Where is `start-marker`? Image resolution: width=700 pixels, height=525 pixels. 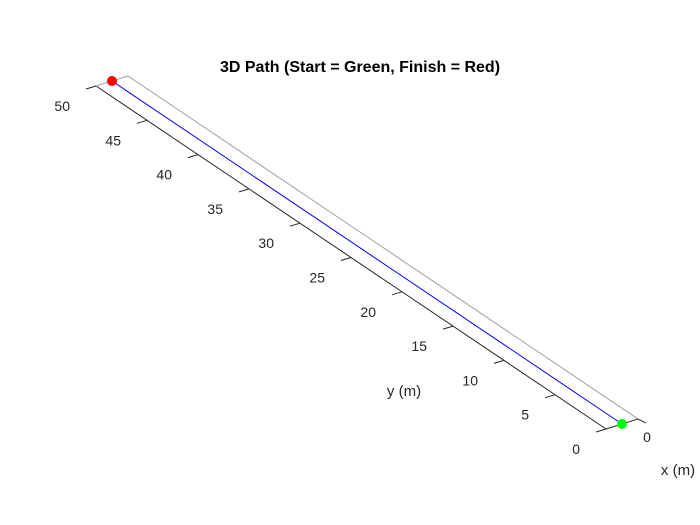 start-marker is located at coordinates (622, 424).